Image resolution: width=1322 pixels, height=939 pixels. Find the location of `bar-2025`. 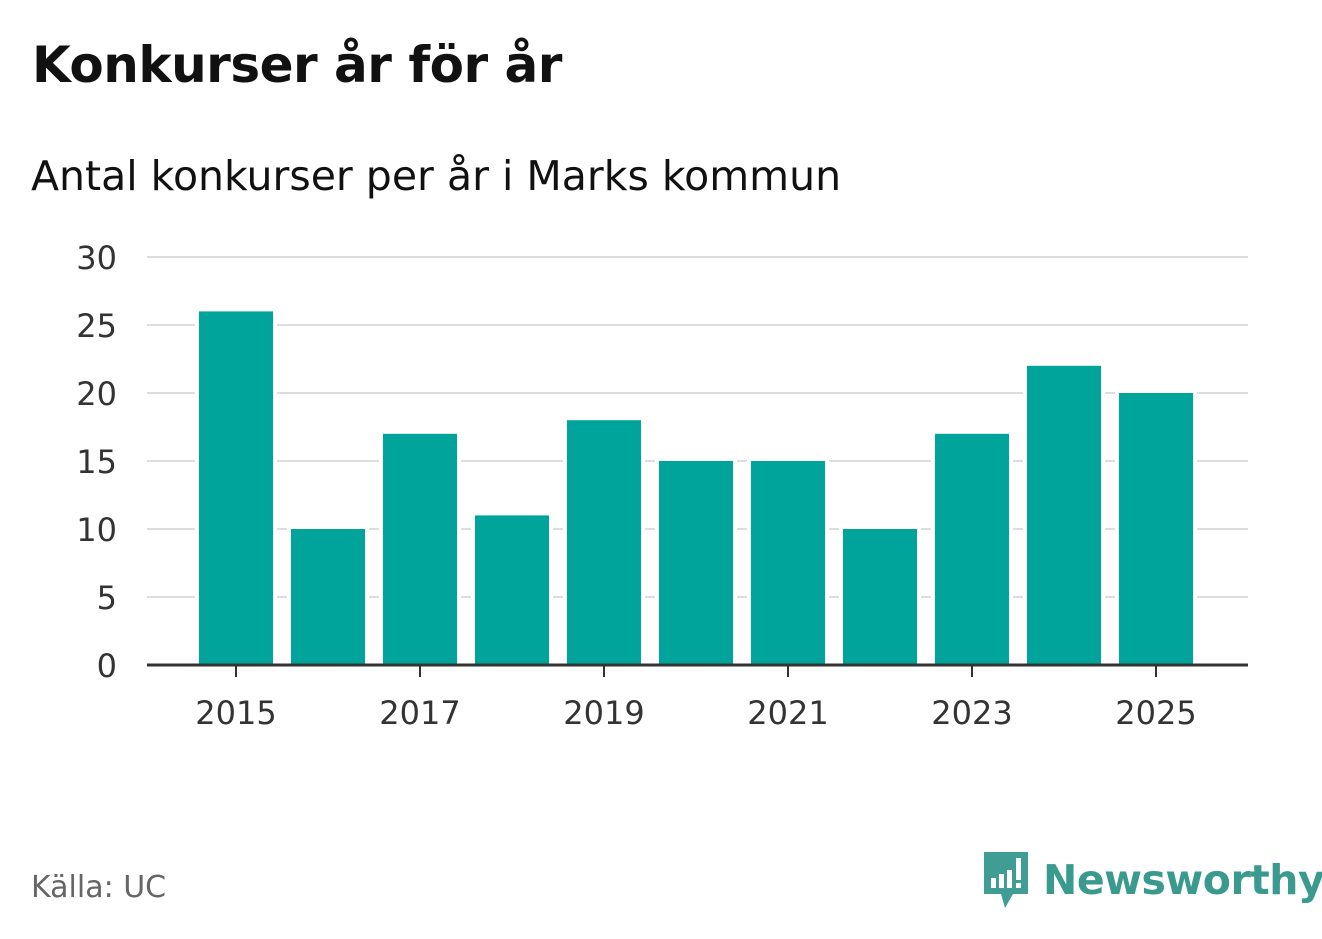

bar-2025 is located at coordinates (1156, 529).